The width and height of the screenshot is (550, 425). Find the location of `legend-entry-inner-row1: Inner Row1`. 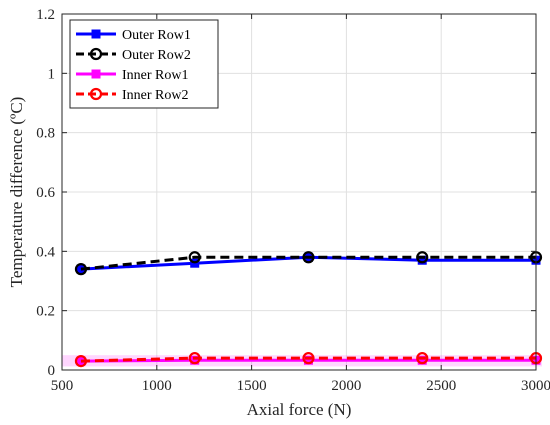

legend-entry-inner-row1: Inner Row1 is located at coordinates (132, 75).